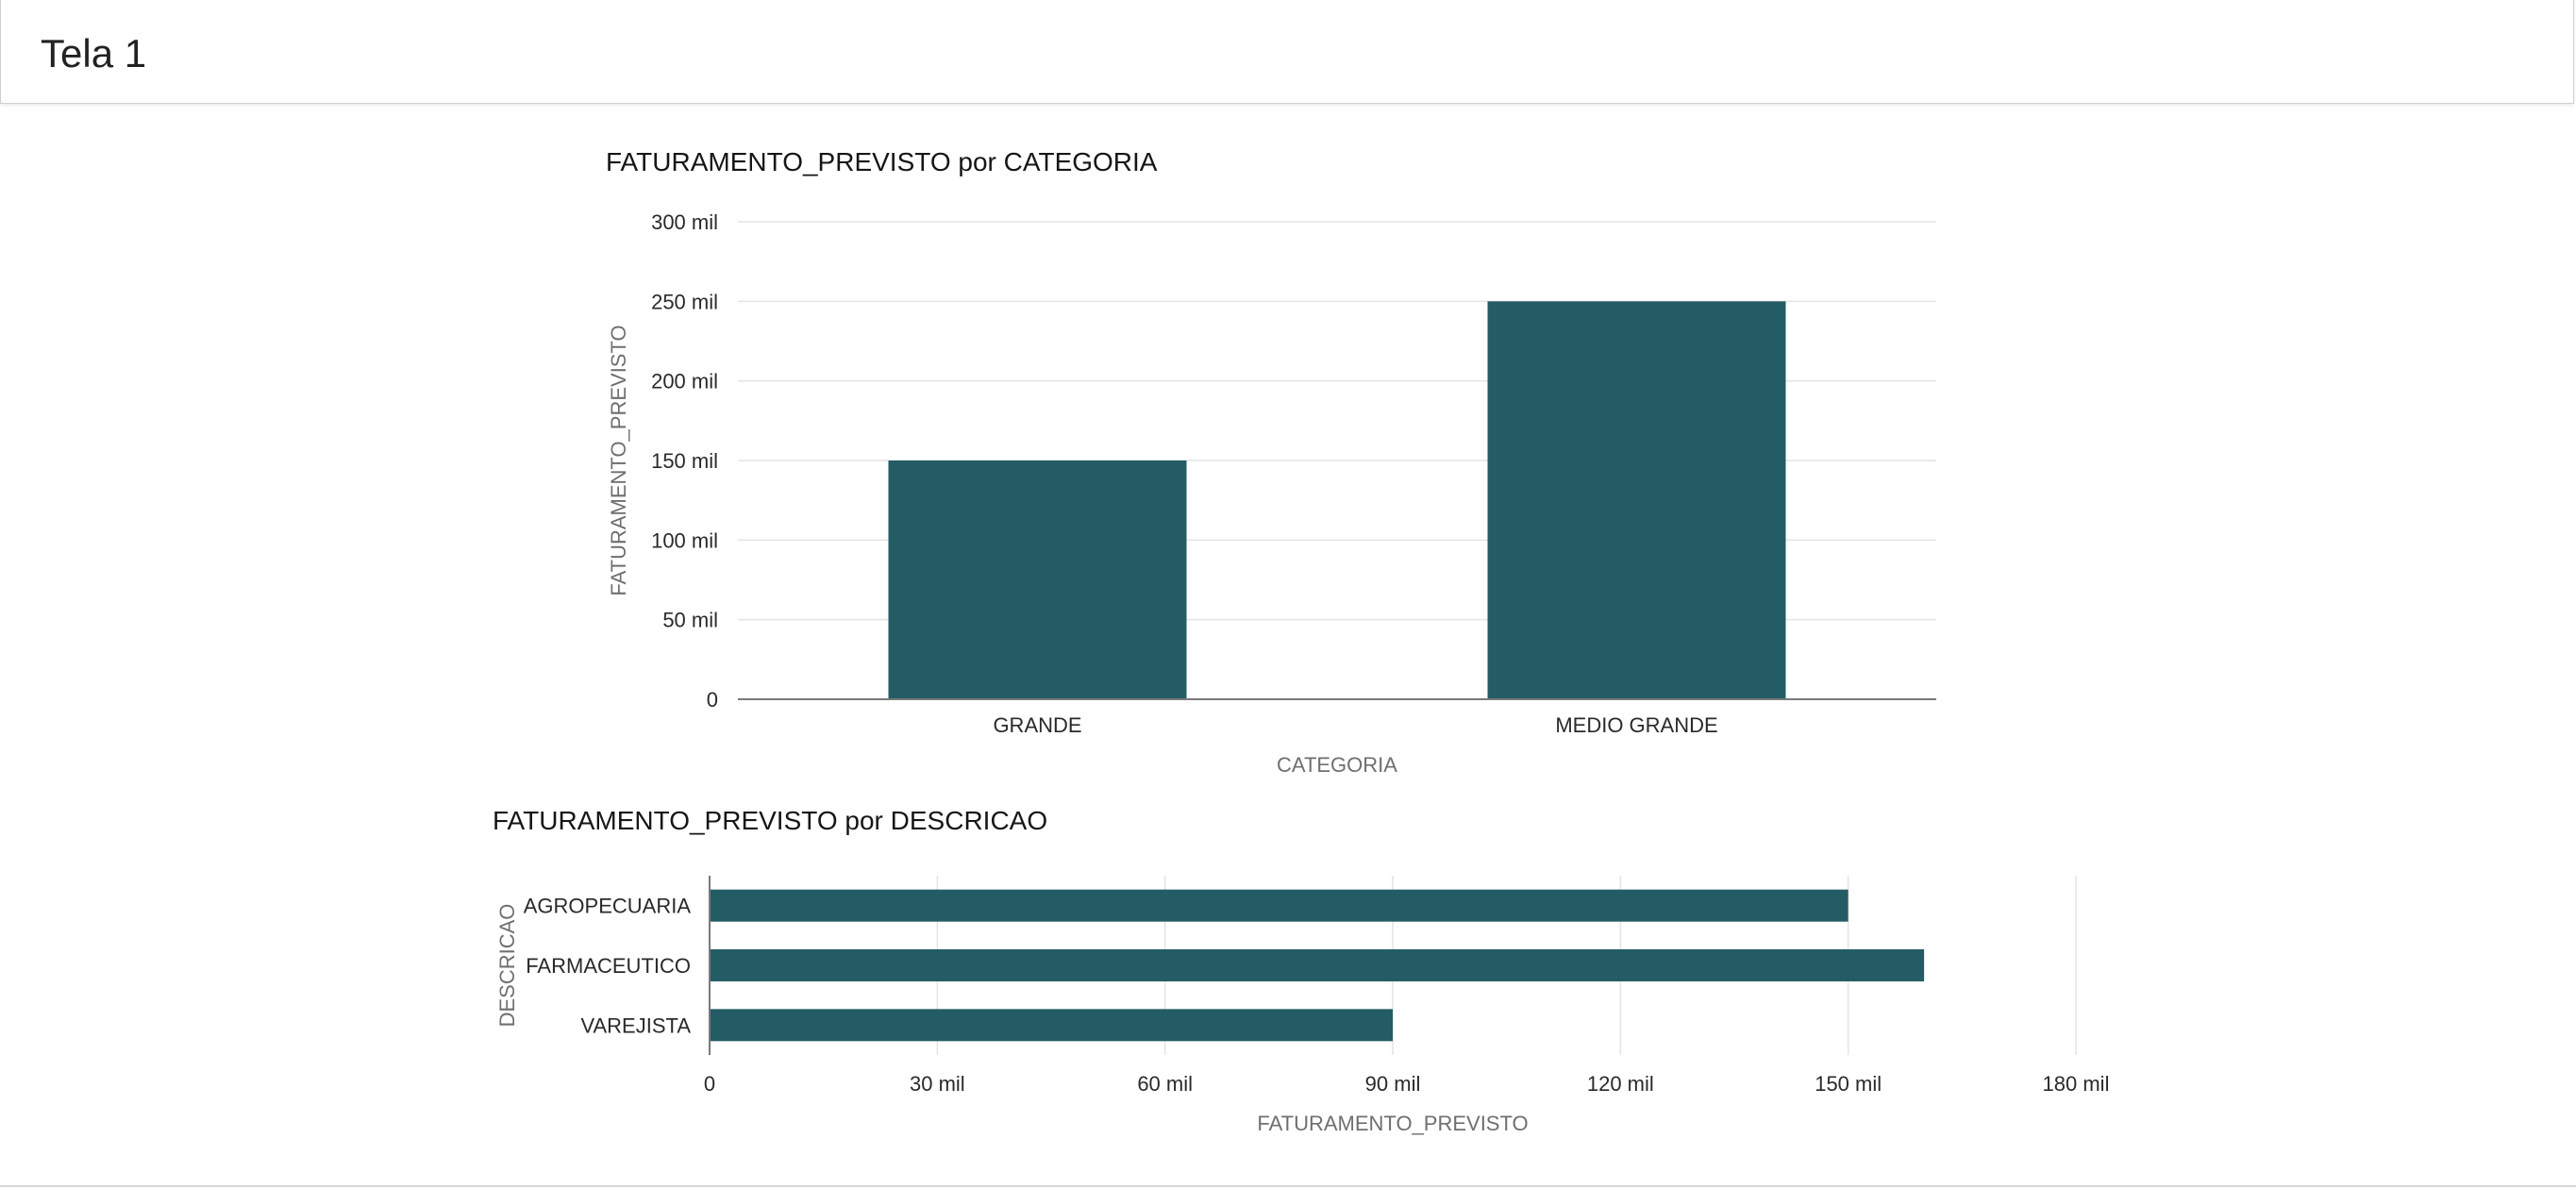 The height and width of the screenshot is (1189, 2576). Describe the element at coordinates (618, 460) in the screenshot. I see `y-axis-title: FATURAMENTO_PREVISTO` at that location.